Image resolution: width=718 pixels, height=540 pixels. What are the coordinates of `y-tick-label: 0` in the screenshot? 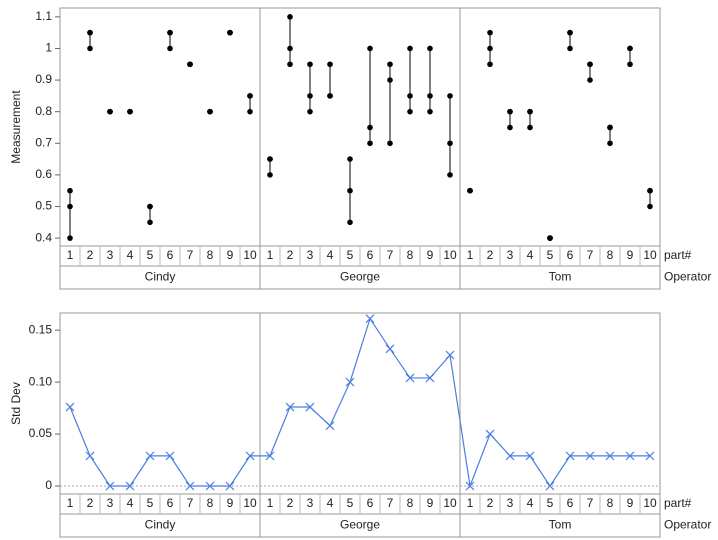 It's located at (48, 485).